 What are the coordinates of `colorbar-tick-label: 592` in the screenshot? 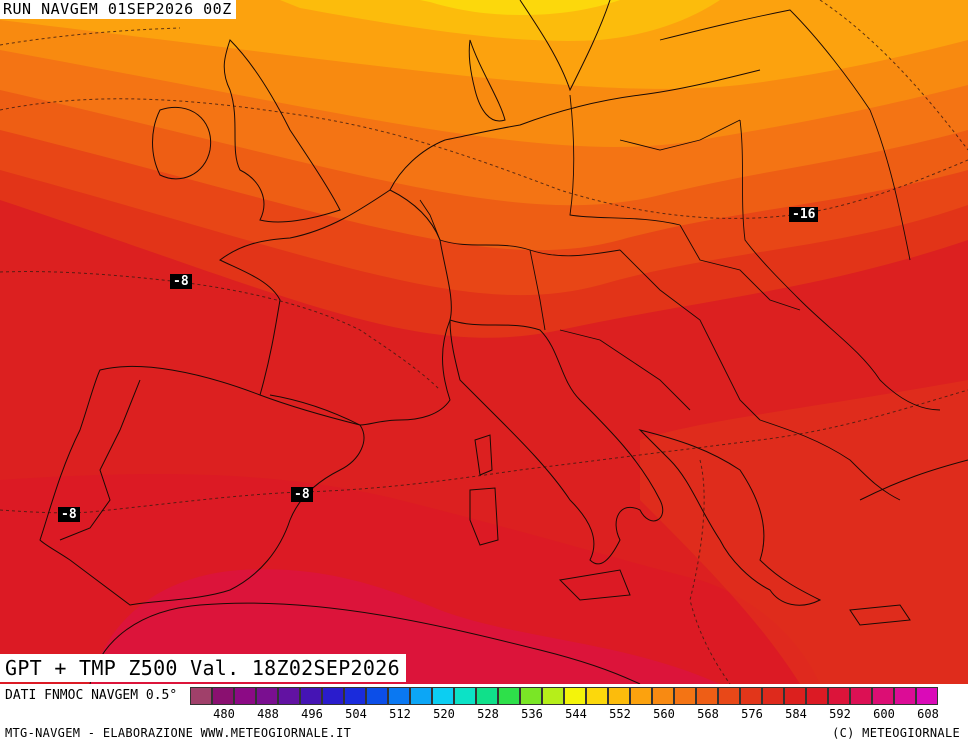 It's located at (840, 714).